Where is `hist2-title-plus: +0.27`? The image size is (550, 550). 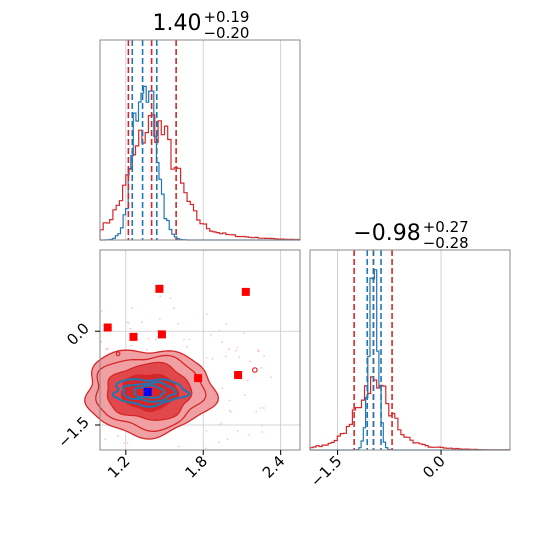
hist2-title-plus: +0.27 is located at coordinates (446, 227).